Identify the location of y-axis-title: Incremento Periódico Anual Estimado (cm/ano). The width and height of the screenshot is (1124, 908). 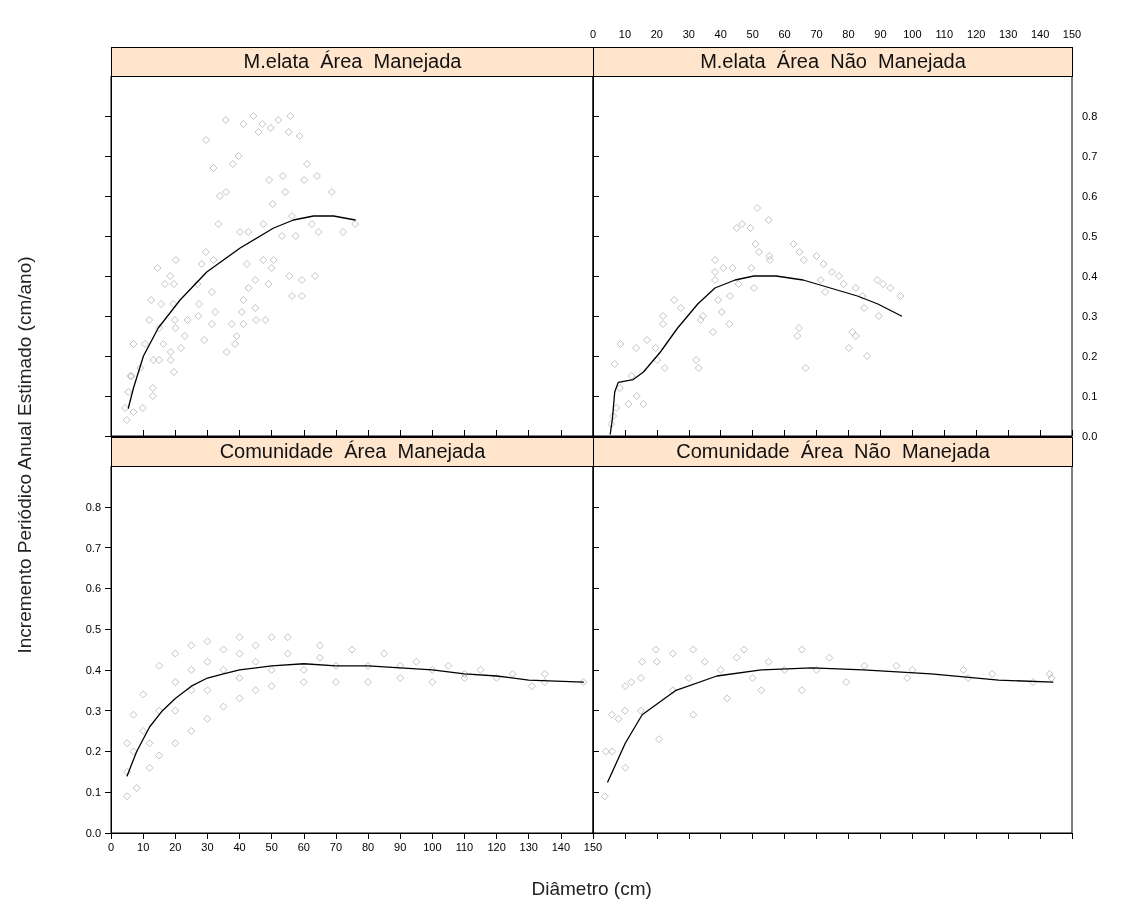
(24, 454).